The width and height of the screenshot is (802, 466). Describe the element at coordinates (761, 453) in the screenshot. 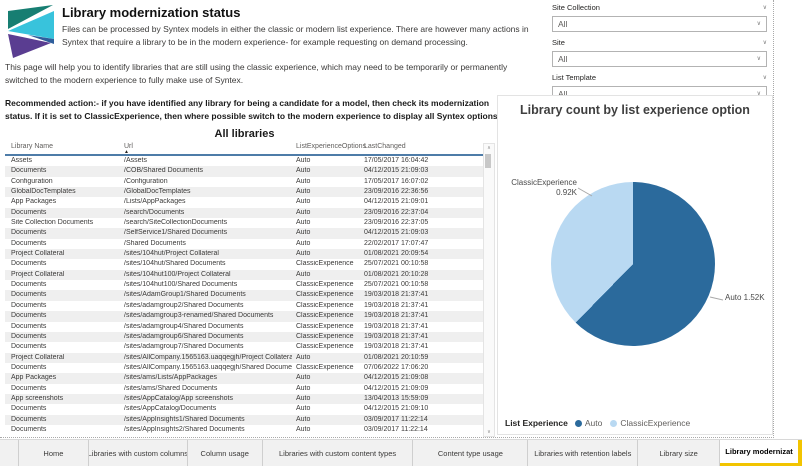

I see `tab-library-modernizat: Library modernizat` at that location.